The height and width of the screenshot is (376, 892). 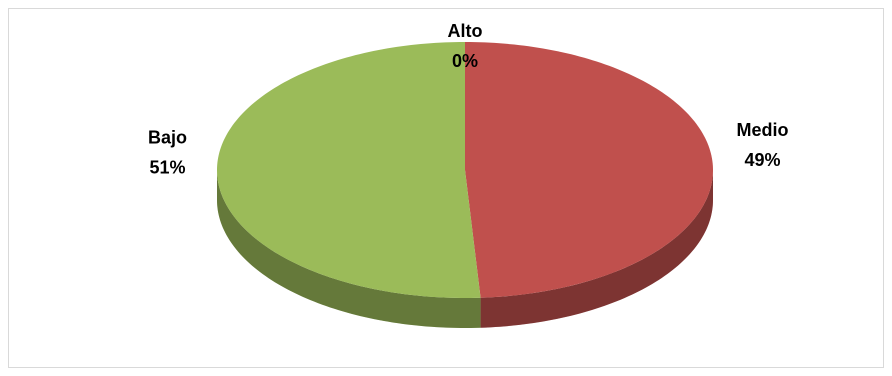 I want to click on data-label-value: 49%, so click(x=762, y=160).